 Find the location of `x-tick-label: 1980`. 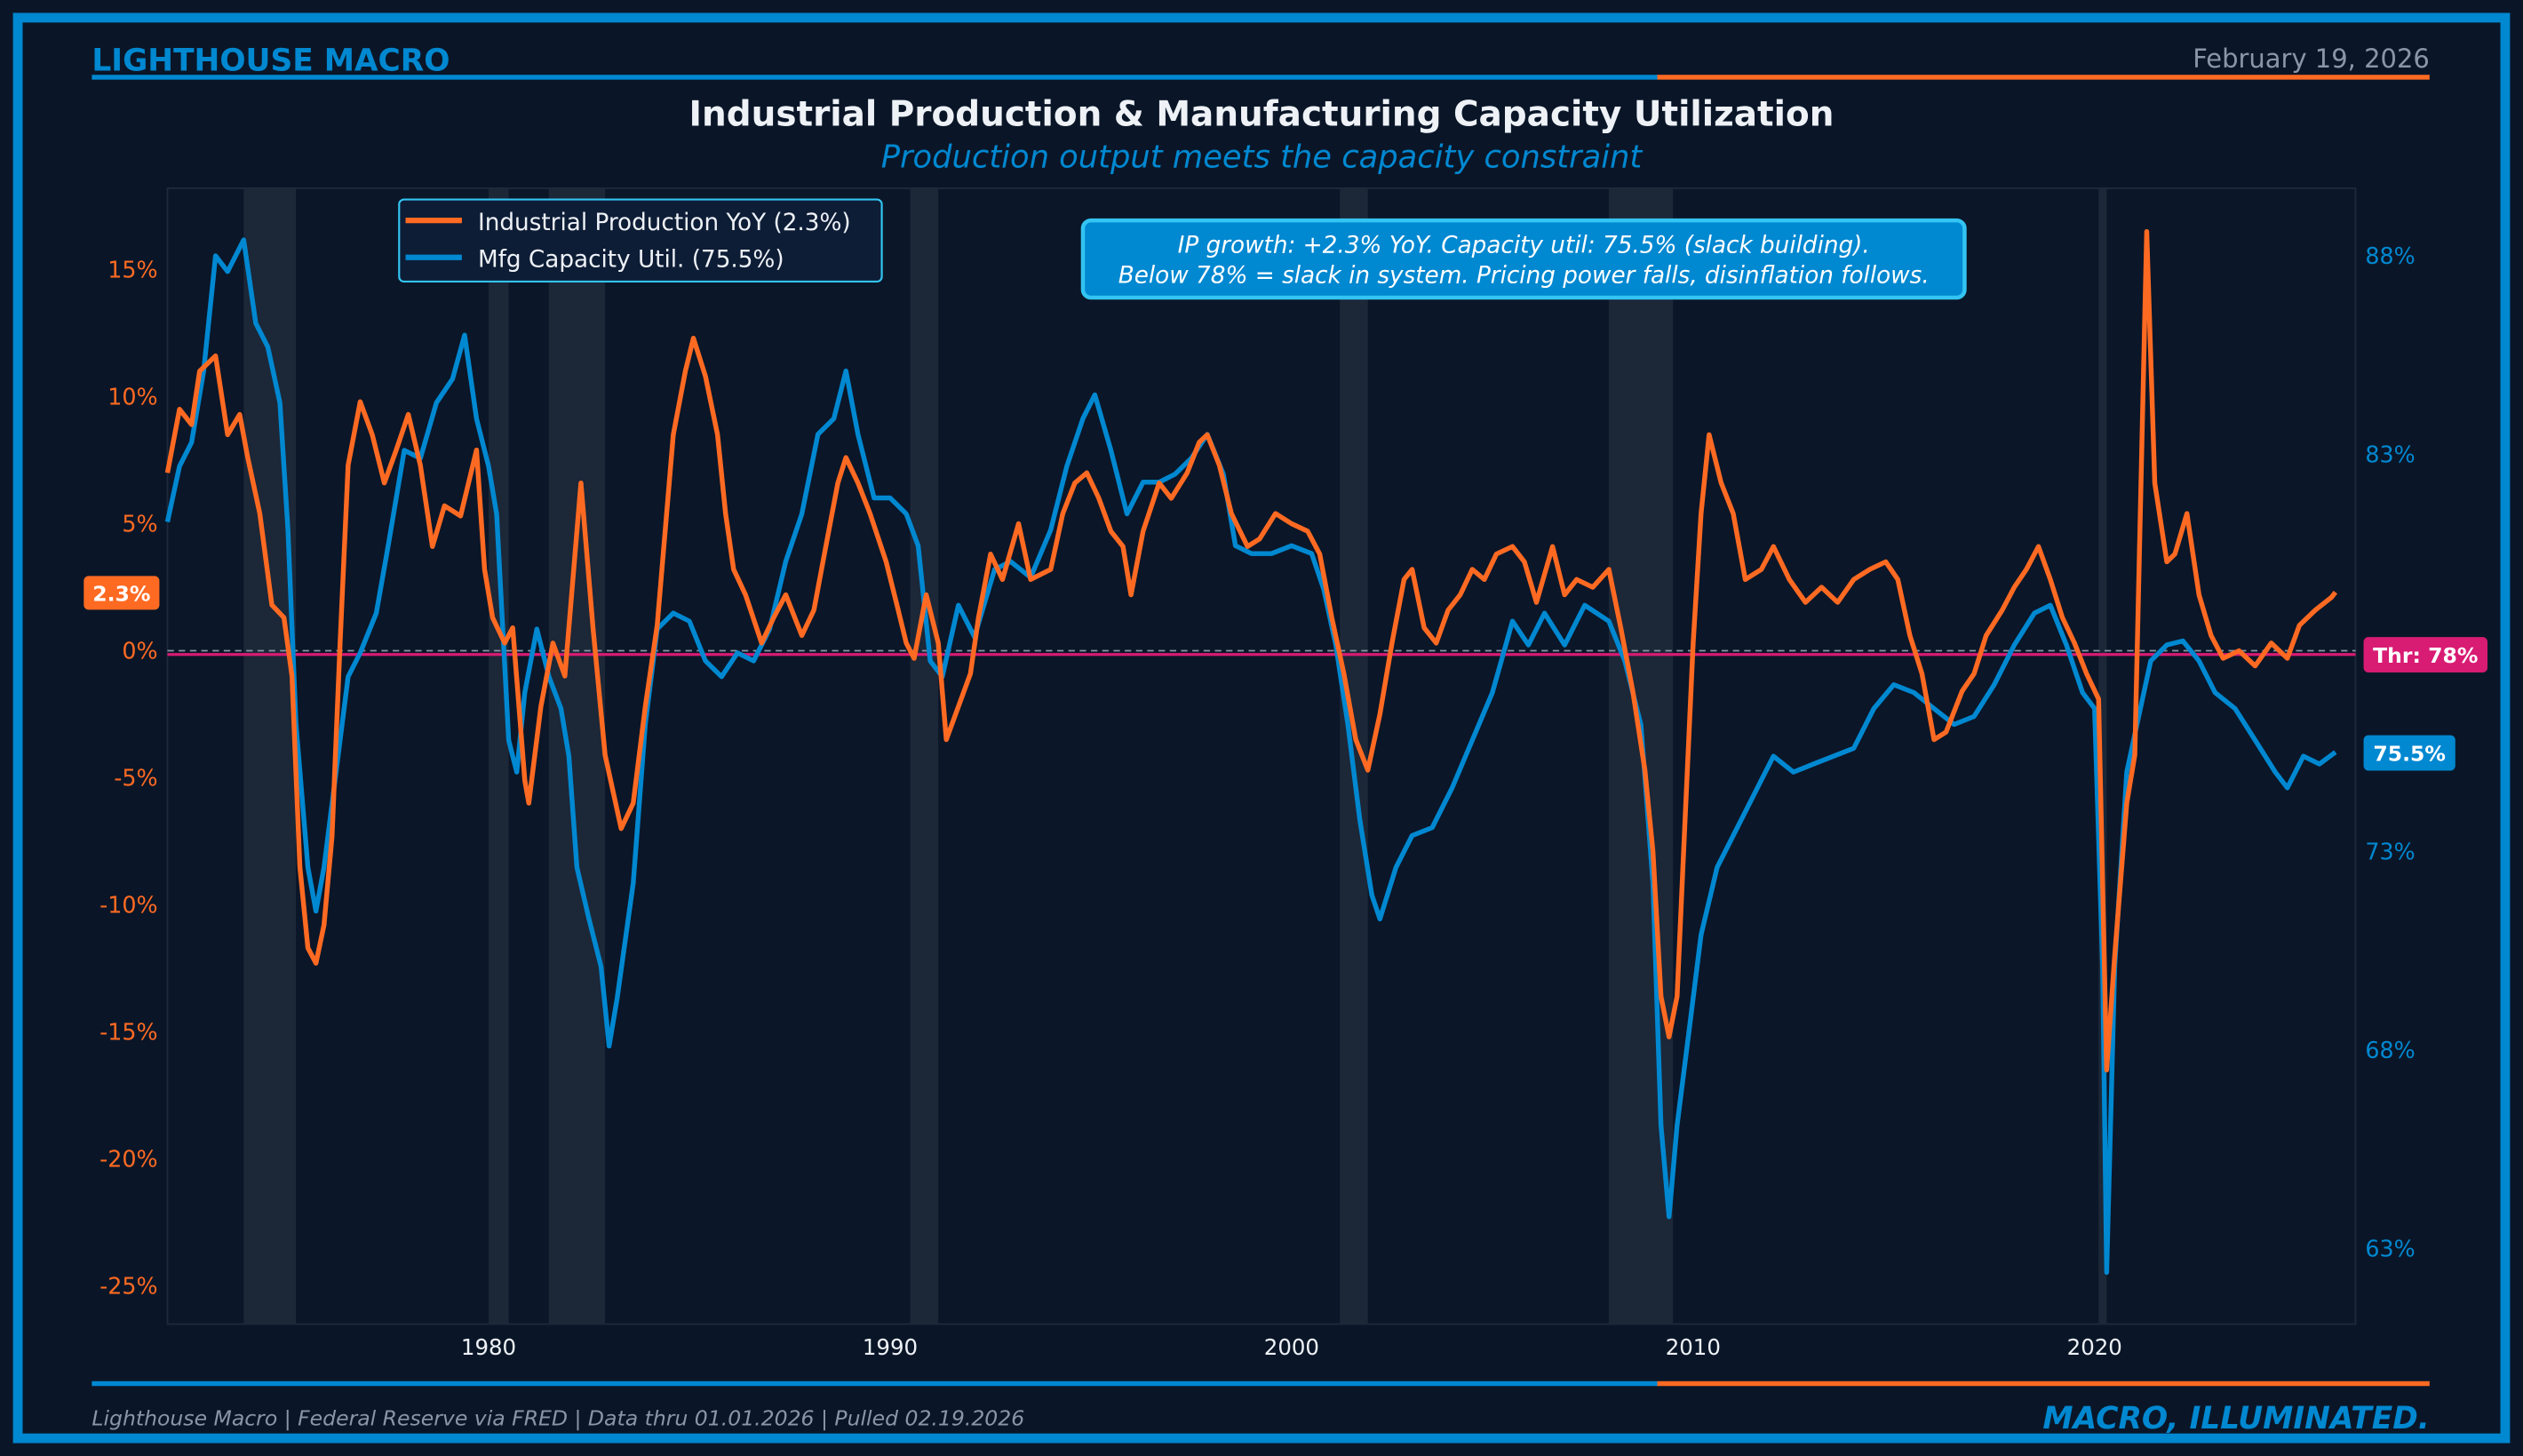

x-tick-label: 1980 is located at coordinates (489, 1347).